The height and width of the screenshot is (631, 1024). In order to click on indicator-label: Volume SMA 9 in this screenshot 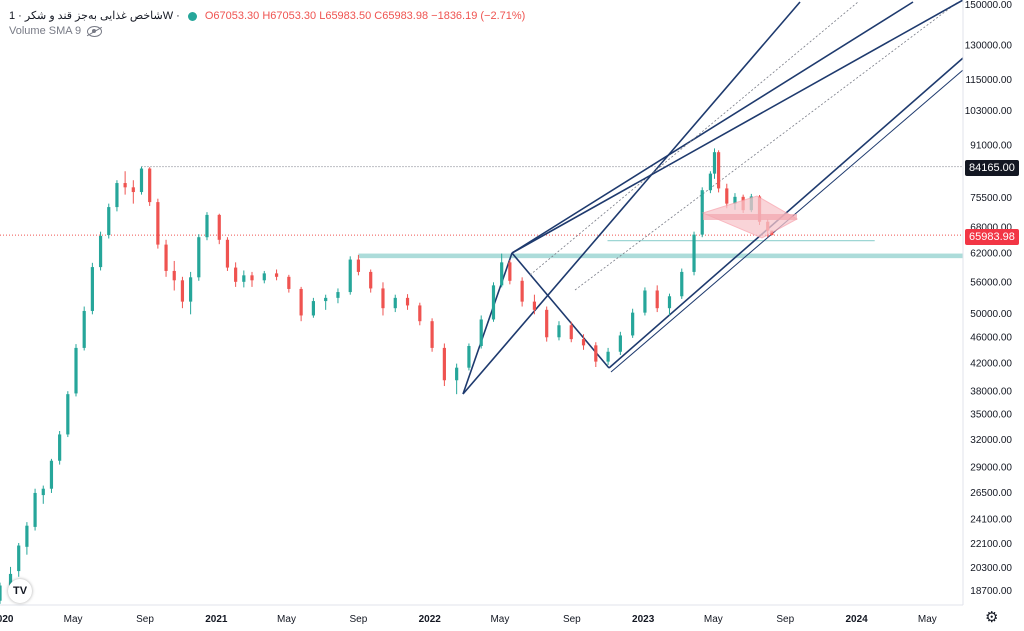, I will do `click(45, 31)`.